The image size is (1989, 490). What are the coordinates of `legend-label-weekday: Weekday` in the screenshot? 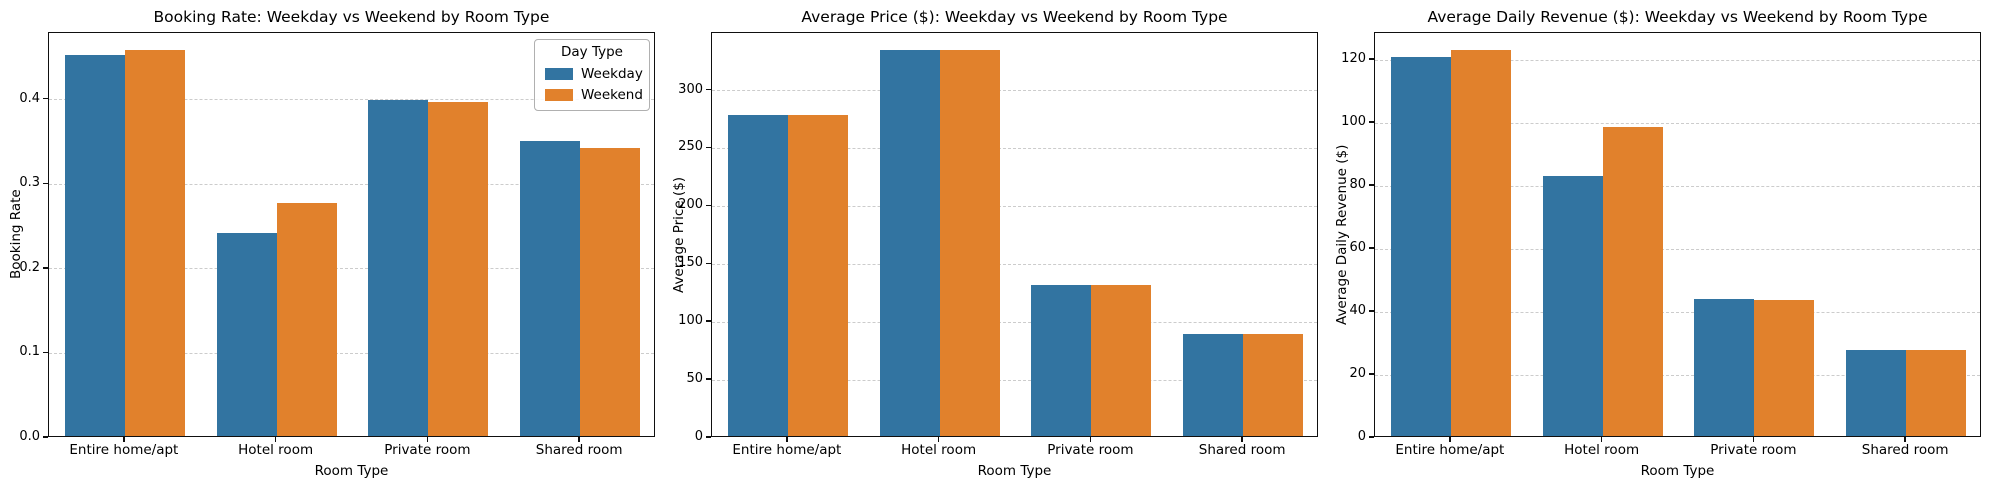 It's located at (612, 73).